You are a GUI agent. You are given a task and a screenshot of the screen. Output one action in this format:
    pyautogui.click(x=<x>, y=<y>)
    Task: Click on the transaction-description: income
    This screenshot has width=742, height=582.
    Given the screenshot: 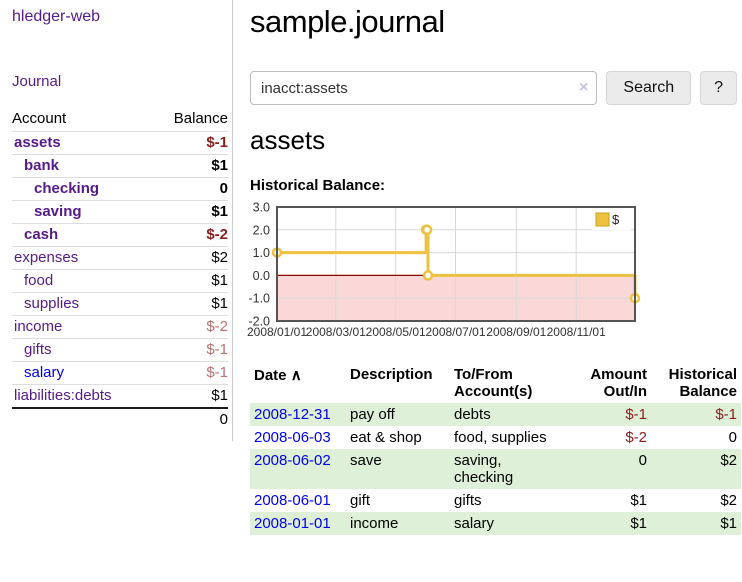 What is the action you would take?
    pyautogui.click(x=374, y=523)
    